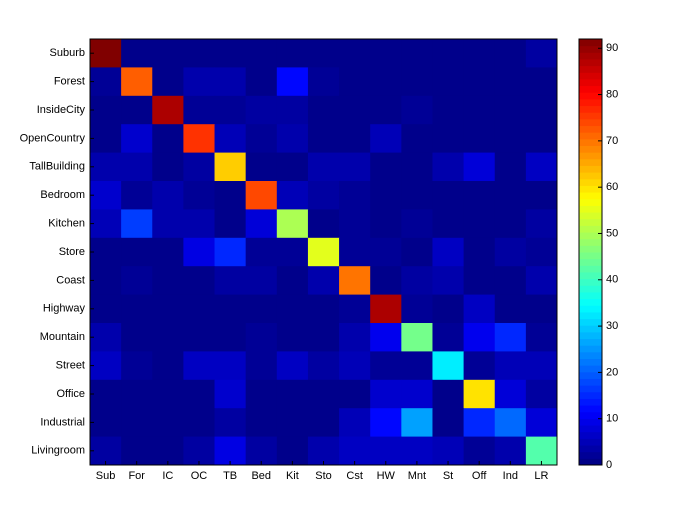 This screenshot has width=688, height=527. Describe the element at coordinates (386, 476) in the screenshot. I see `x-tick-label: HW` at that location.